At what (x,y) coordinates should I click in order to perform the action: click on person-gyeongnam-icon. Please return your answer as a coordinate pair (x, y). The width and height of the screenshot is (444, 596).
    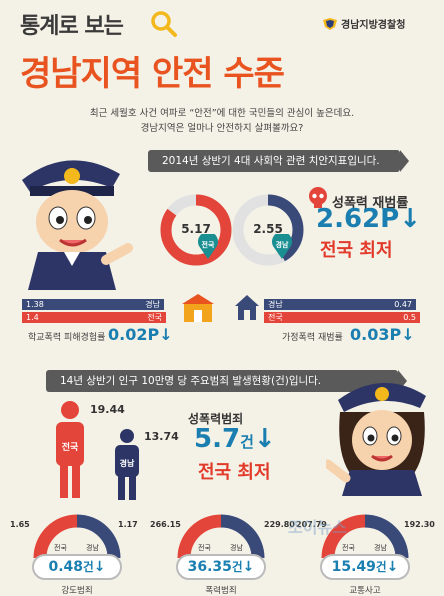
    Looking at the image, I should click on (127, 464).